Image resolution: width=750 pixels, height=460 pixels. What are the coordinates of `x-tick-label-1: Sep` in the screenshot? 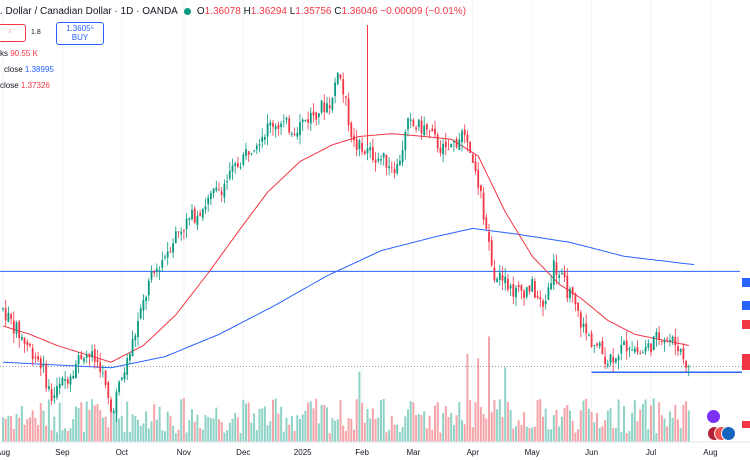 It's located at (62, 452).